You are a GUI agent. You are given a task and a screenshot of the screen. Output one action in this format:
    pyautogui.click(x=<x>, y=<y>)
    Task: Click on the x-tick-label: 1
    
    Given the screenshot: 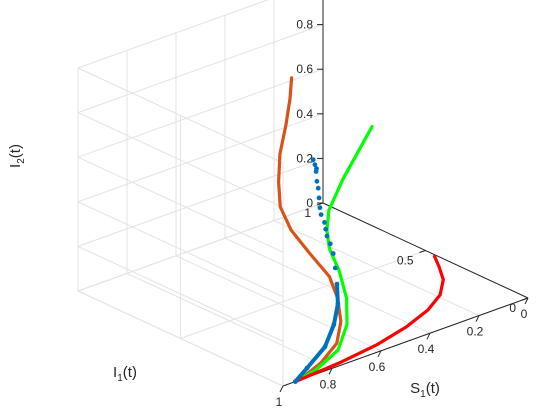 What is the action you would take?
    pyautogui.click(x=279, y=401)
    